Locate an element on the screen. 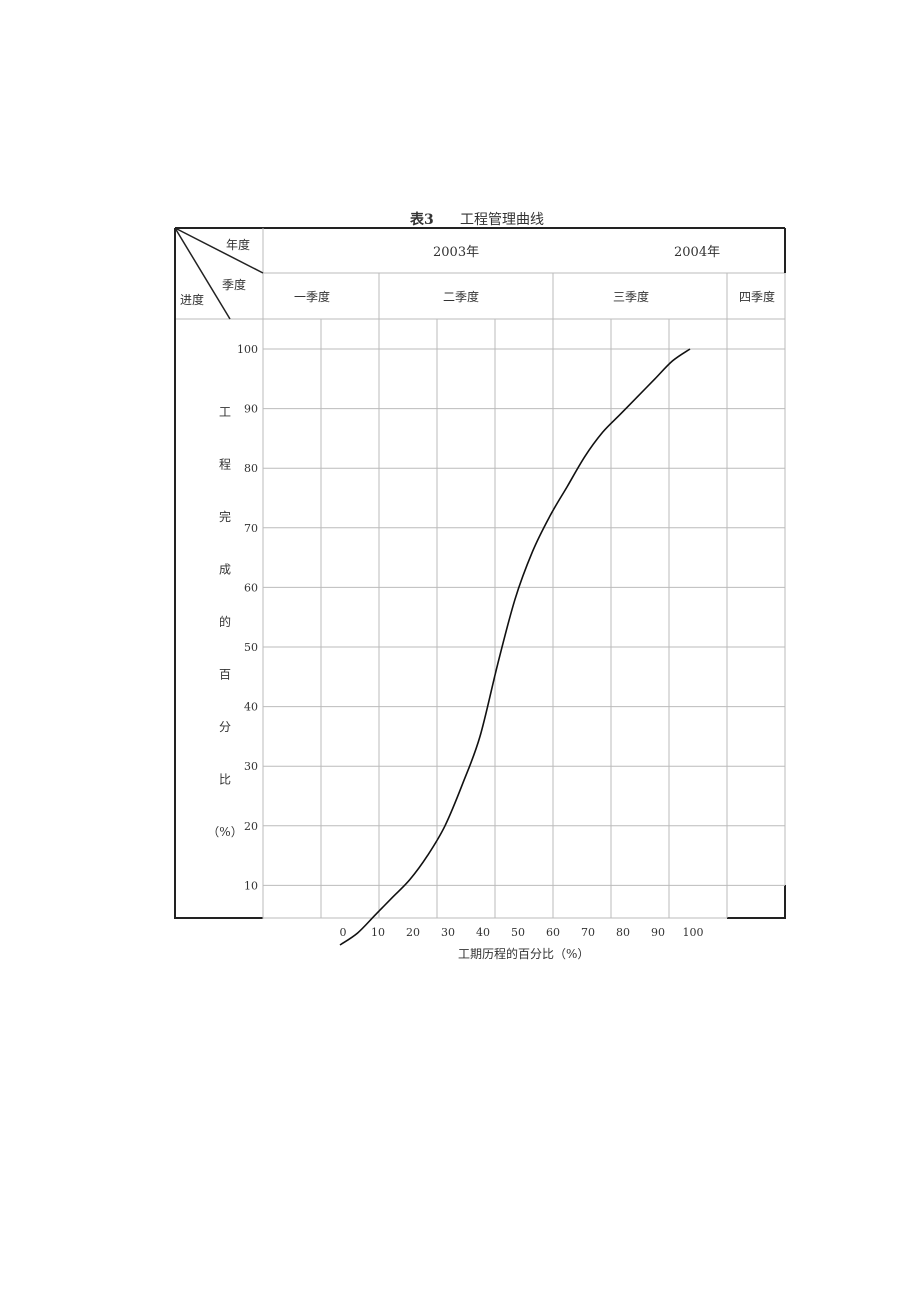 The image size is (920, 1305). y-tick-label: 30 is located at coordinates (251, 766).